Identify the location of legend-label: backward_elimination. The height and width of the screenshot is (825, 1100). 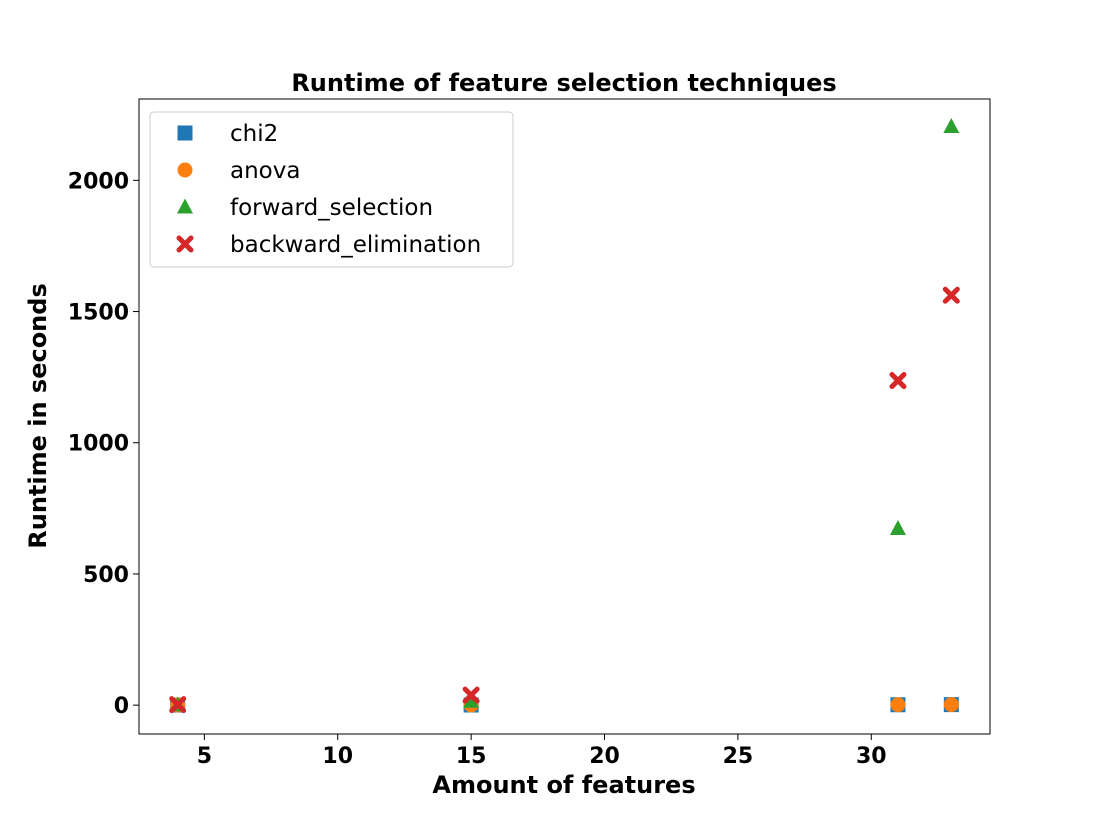
(355, 245).